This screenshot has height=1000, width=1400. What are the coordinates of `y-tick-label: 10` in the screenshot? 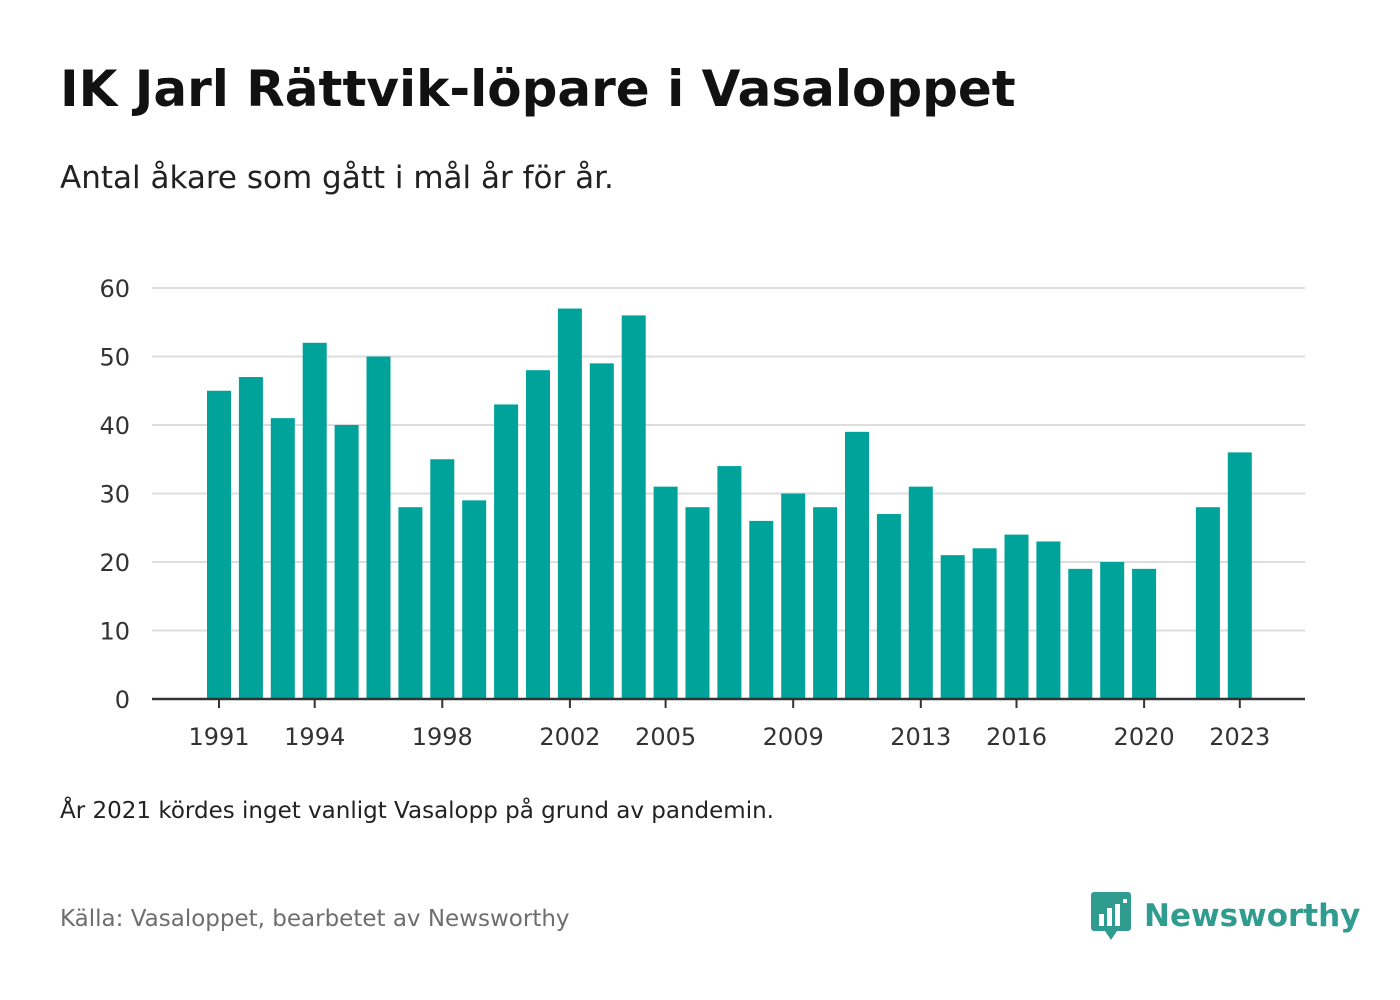 It's located at (114, 632).